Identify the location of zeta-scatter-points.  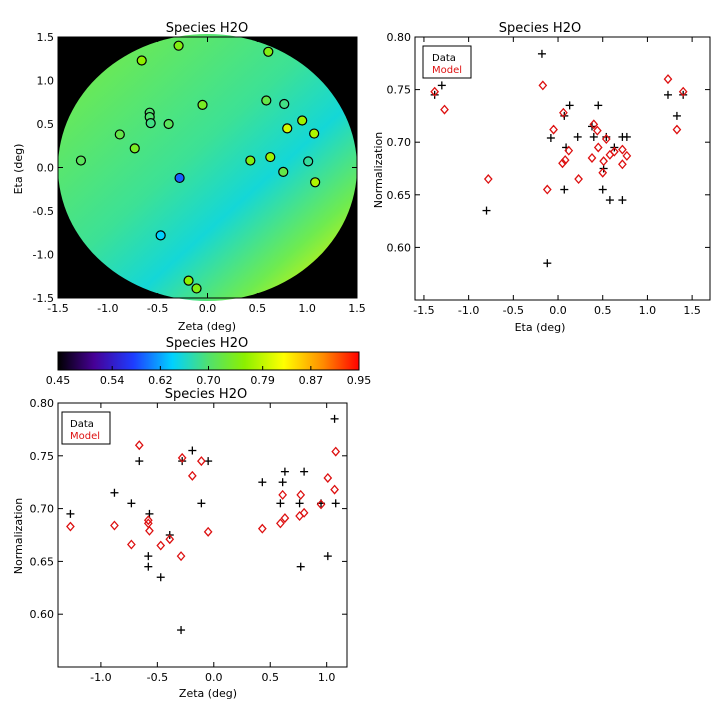
(203, 524).